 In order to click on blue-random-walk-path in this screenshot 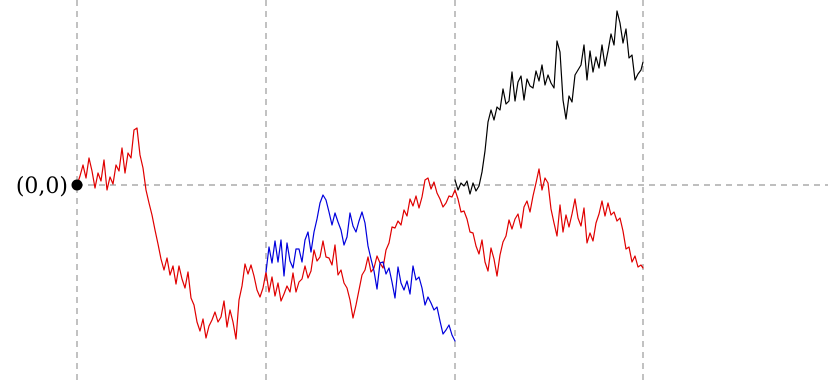, I will do `click(360, 268)`.